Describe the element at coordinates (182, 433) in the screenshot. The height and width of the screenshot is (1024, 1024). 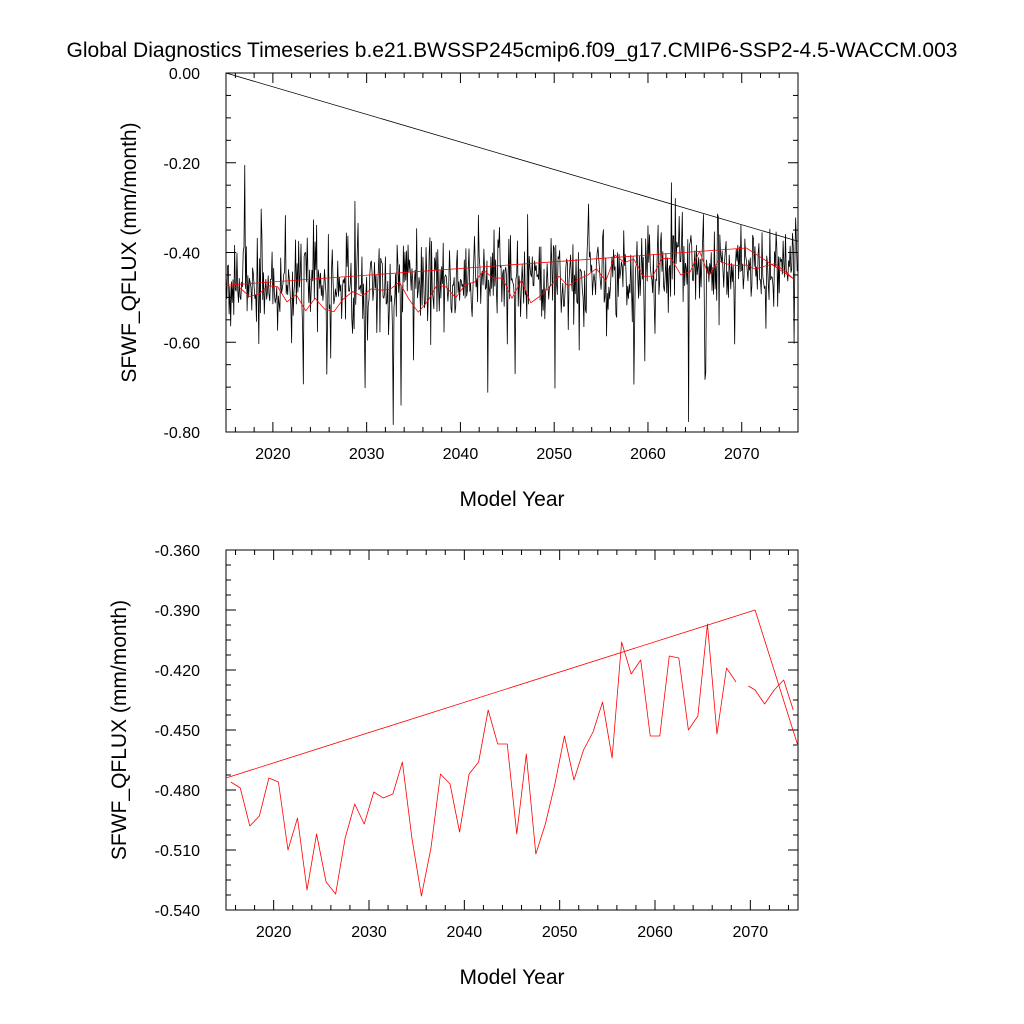
I see `y-tick-label: -0.80` at that location.